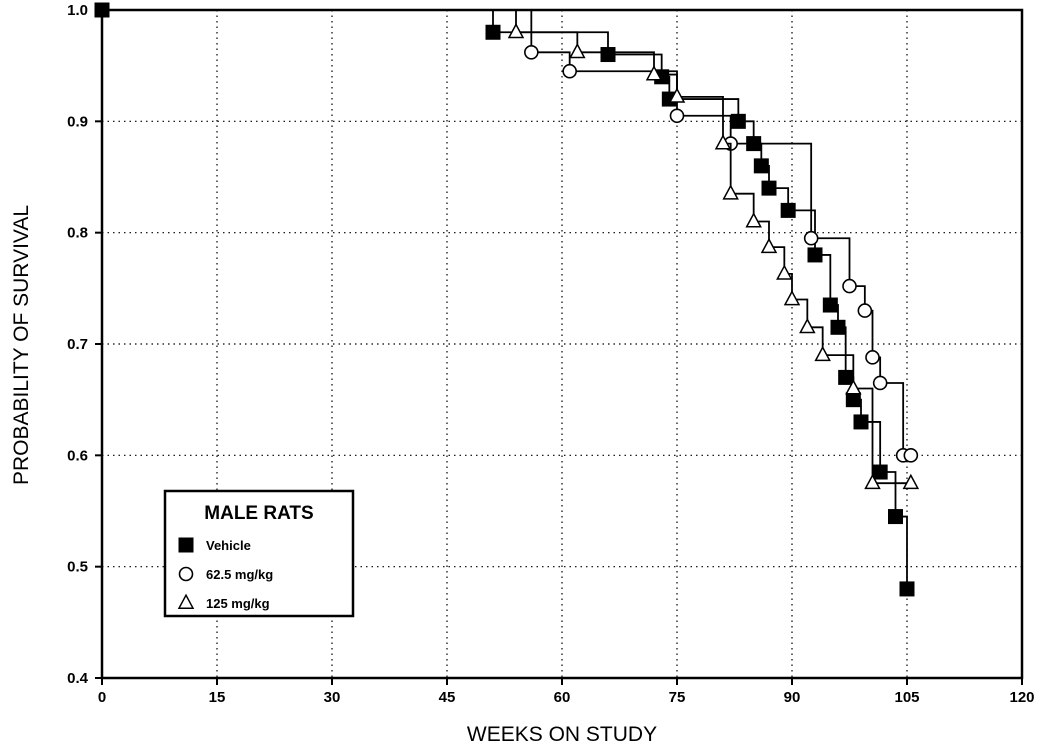  What do you see at coordinates (677, 697) in the screenshot?
I see `x-tick-label: 75` at bounding box center [677, 697].